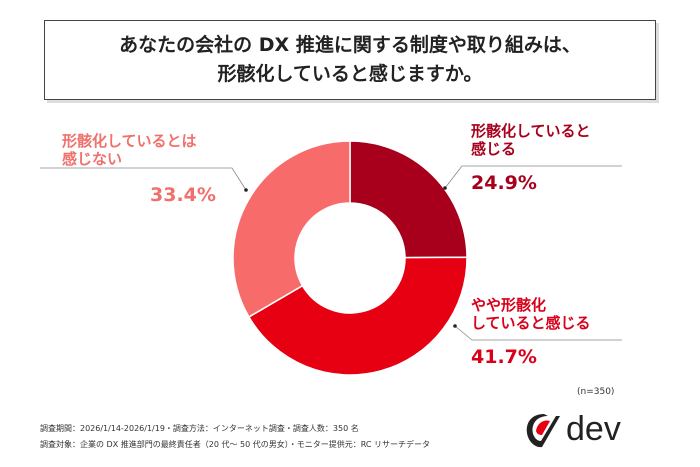  I want to click on label-line: 形骸化しているとは, so click(129, 141).